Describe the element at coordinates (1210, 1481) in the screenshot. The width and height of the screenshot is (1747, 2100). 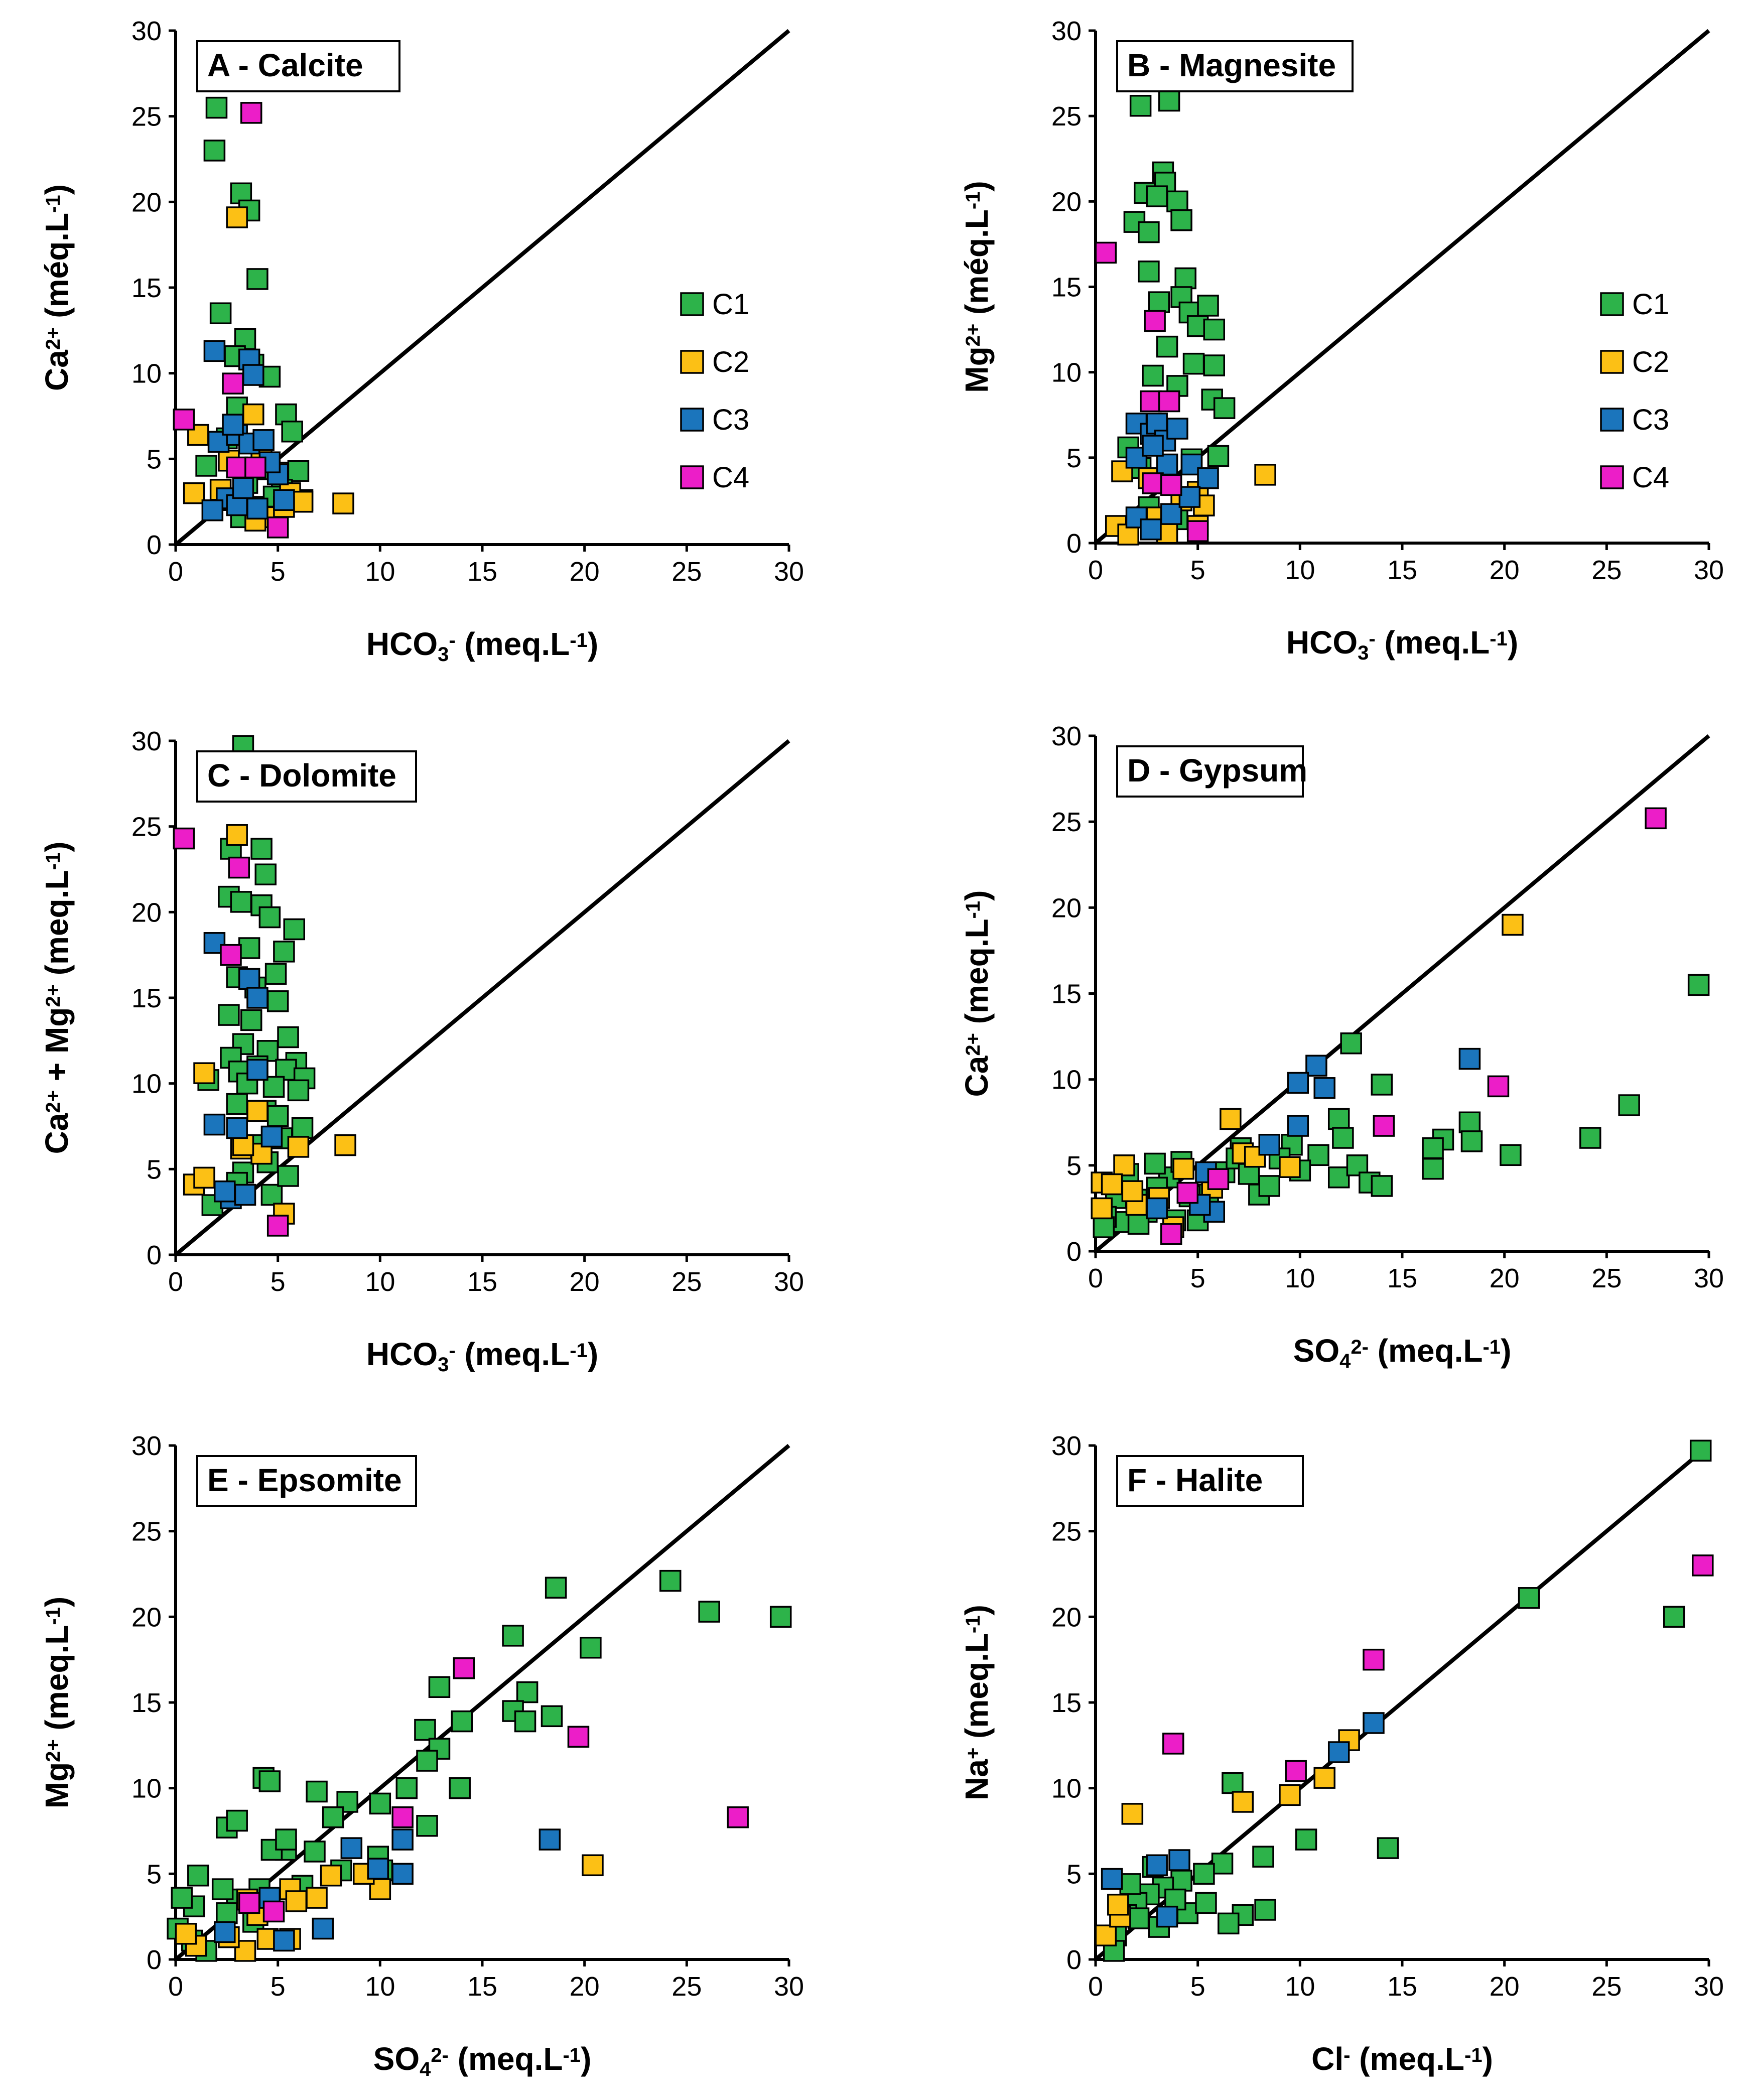
I see `chart-title-box: F - Halite` at that location.